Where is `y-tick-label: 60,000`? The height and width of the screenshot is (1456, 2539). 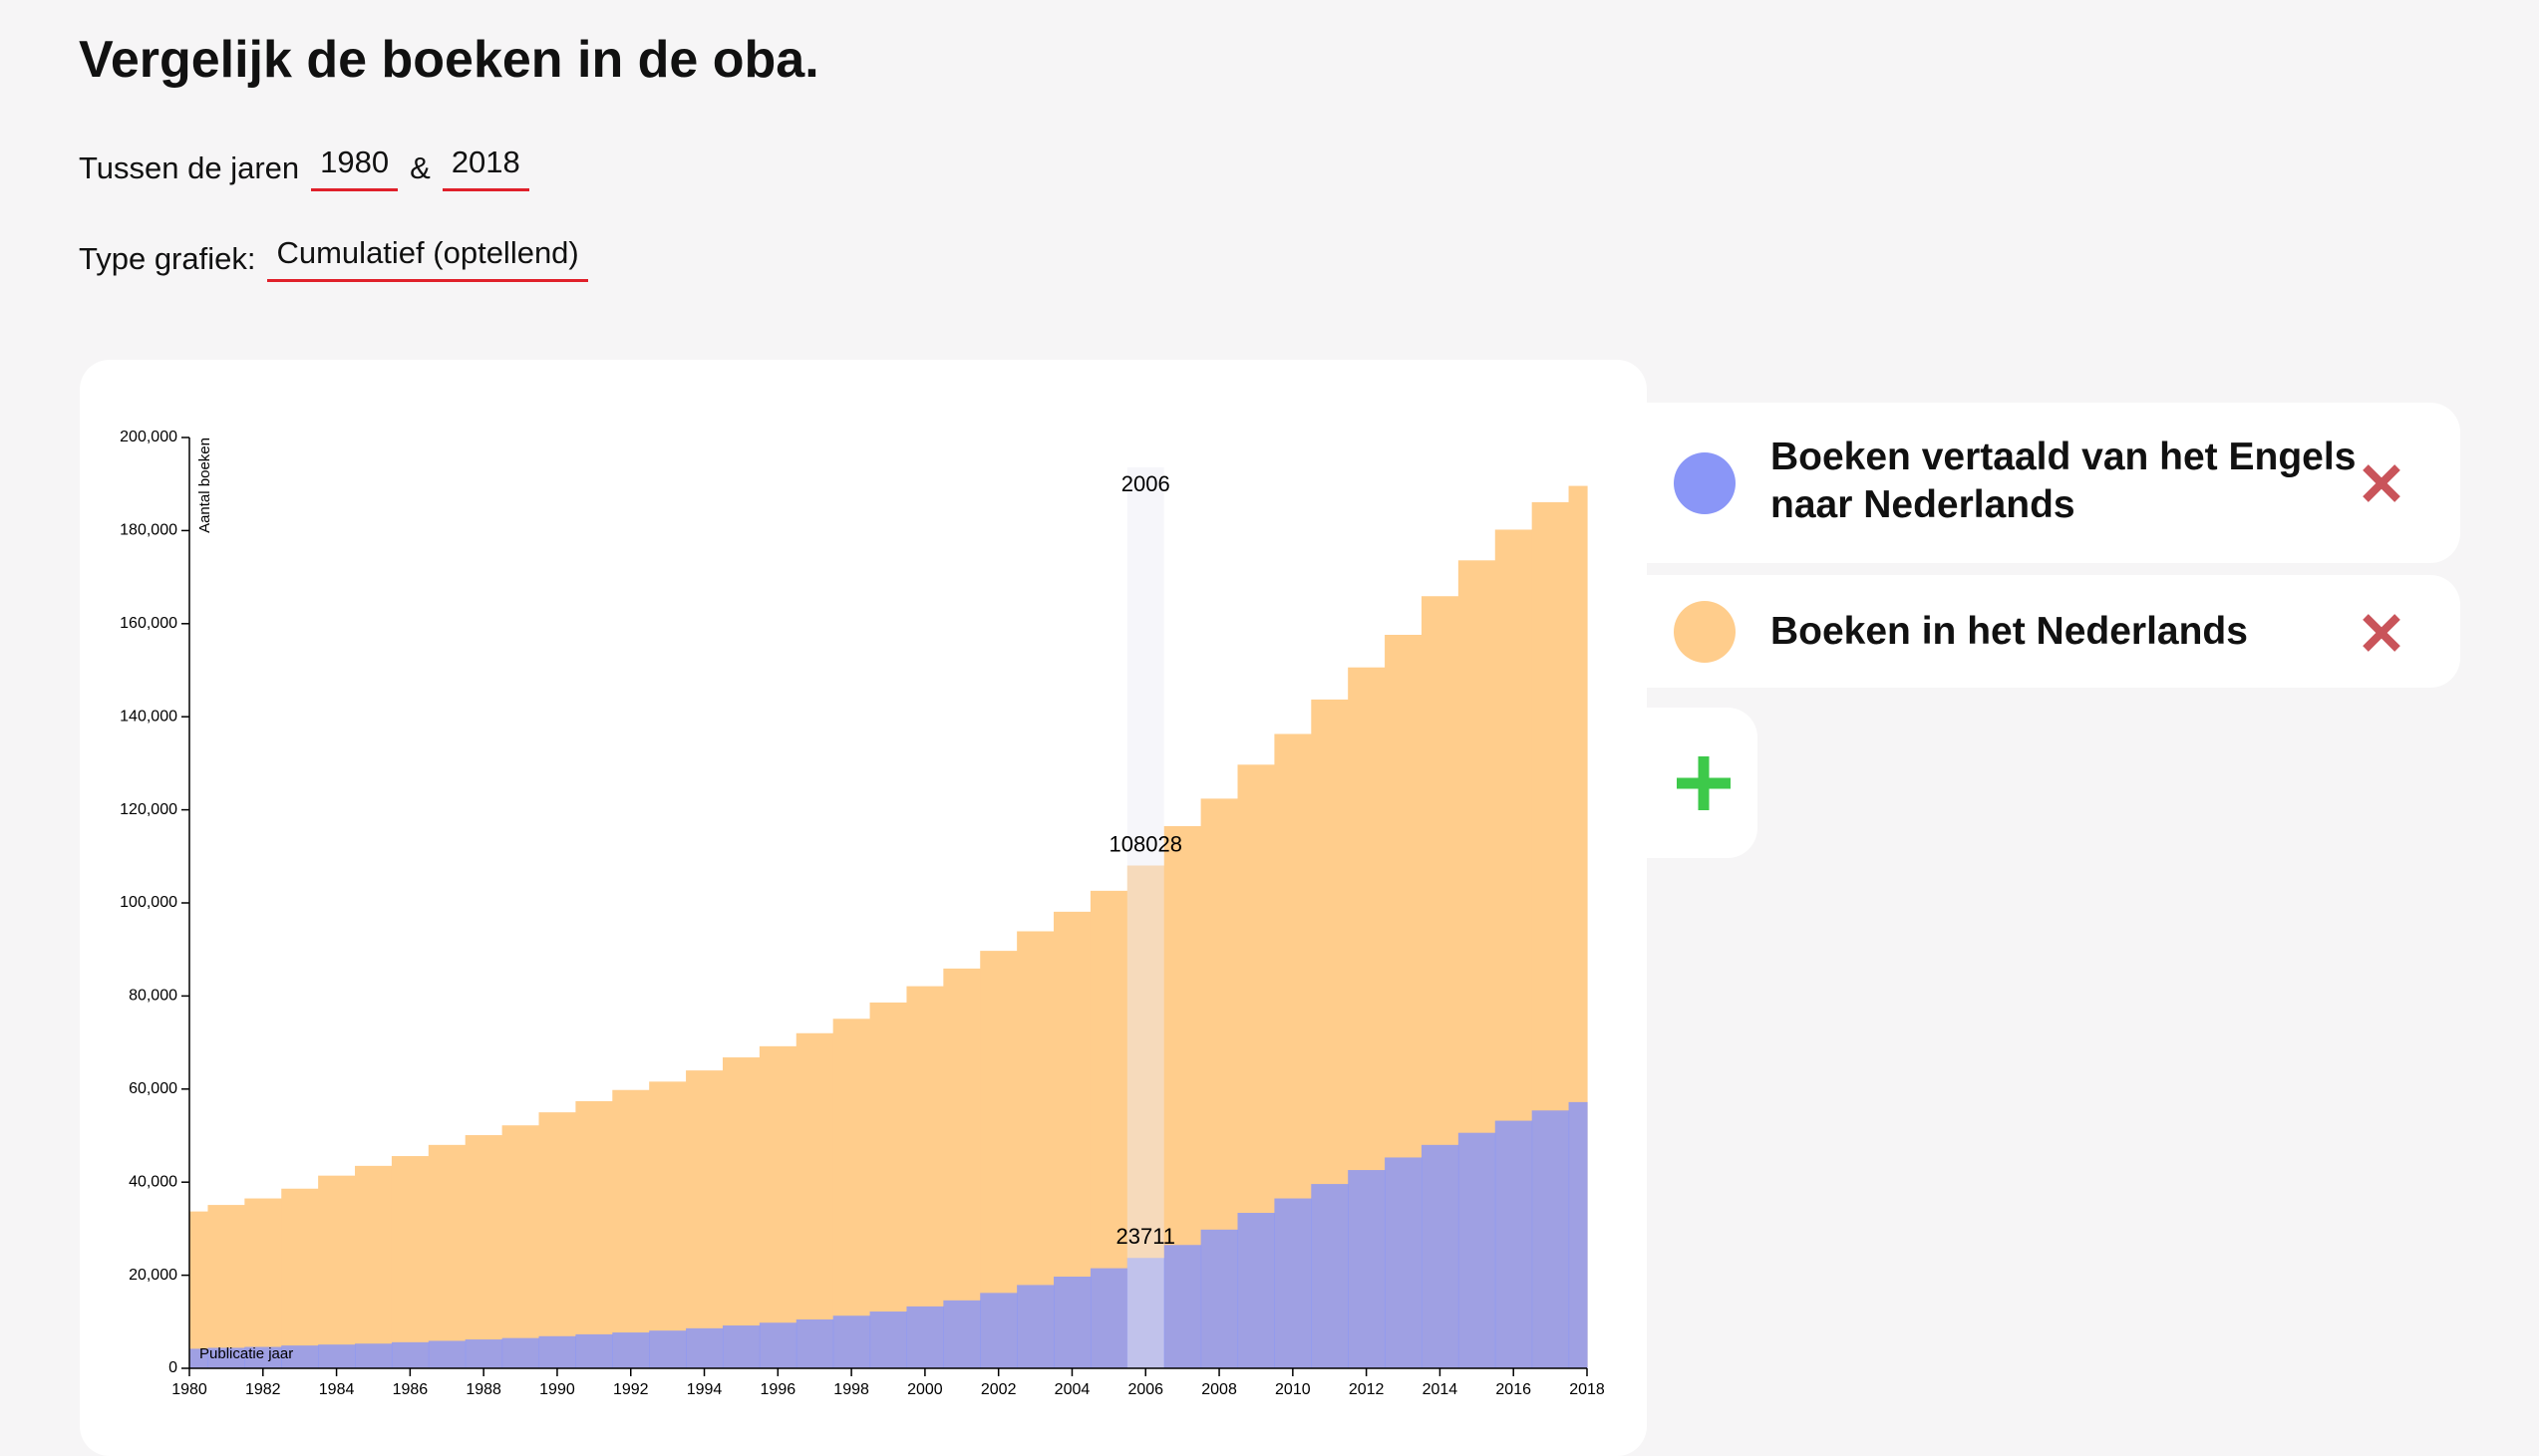
y-tick-label: 60,000 is located at coordinates (153, 1088).